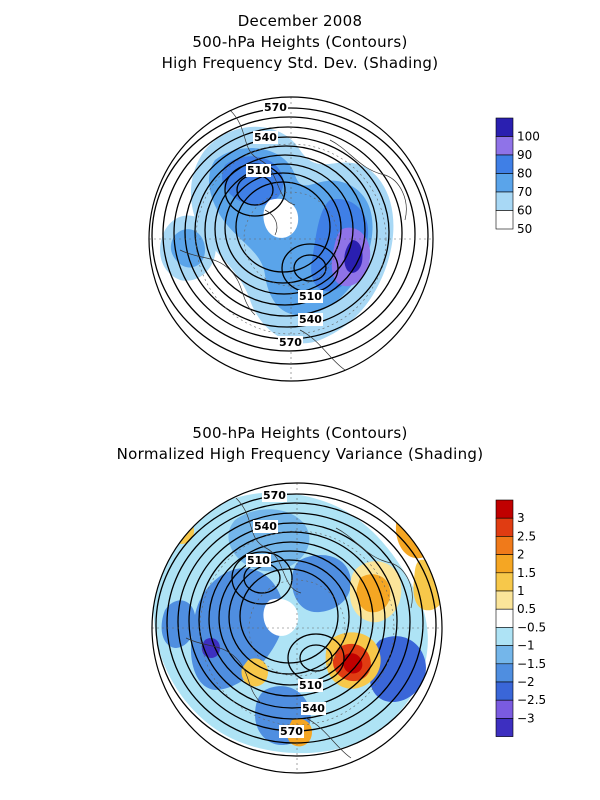  What do you see at coordinates (300, 21) in the screenshot?
I see `top-title-date: December 2008` at bounding box center [300, 21].